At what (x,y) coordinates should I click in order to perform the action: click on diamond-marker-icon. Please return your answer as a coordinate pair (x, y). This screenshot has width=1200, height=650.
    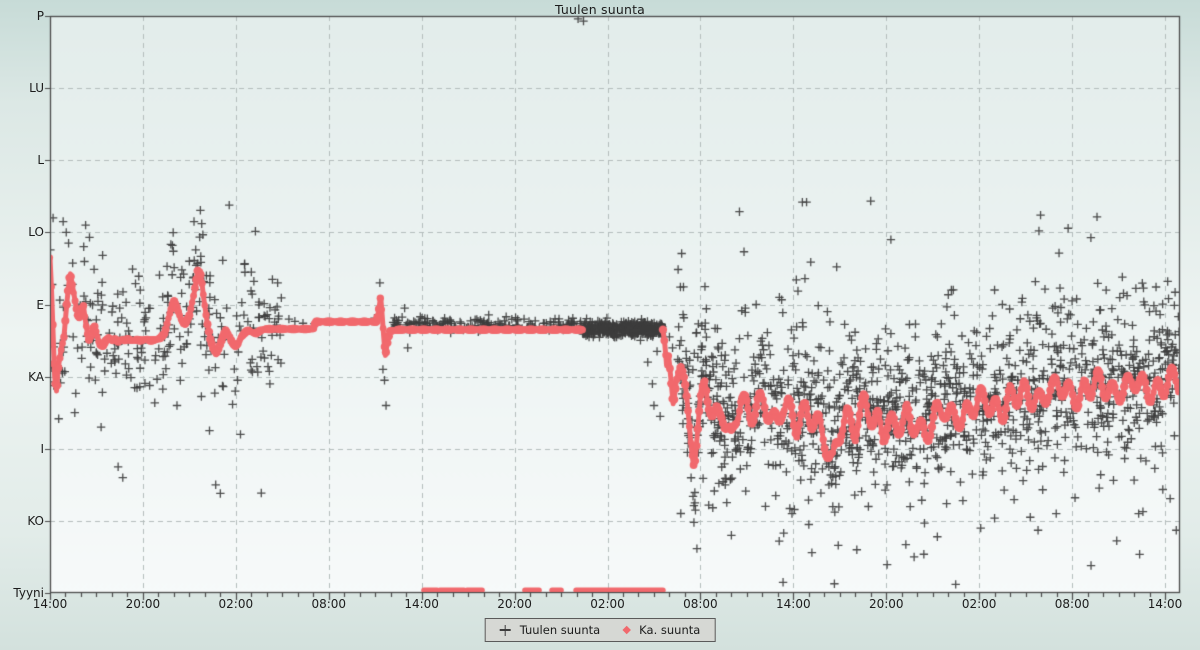
    Looking at the image, I should click on (627, 630).